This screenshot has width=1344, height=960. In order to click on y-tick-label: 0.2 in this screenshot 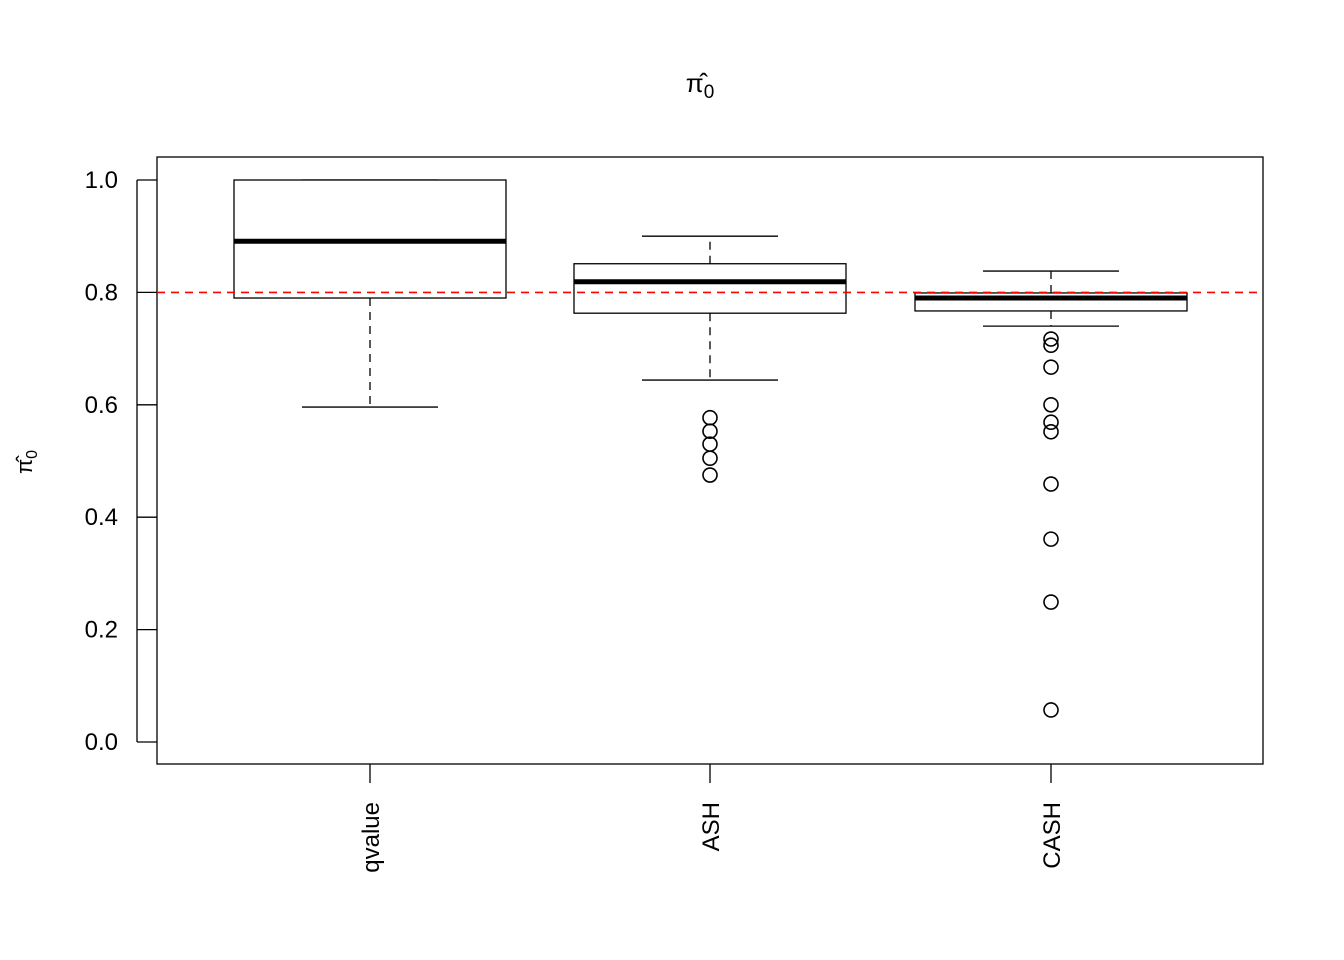, I will do `click(101, 630)`.